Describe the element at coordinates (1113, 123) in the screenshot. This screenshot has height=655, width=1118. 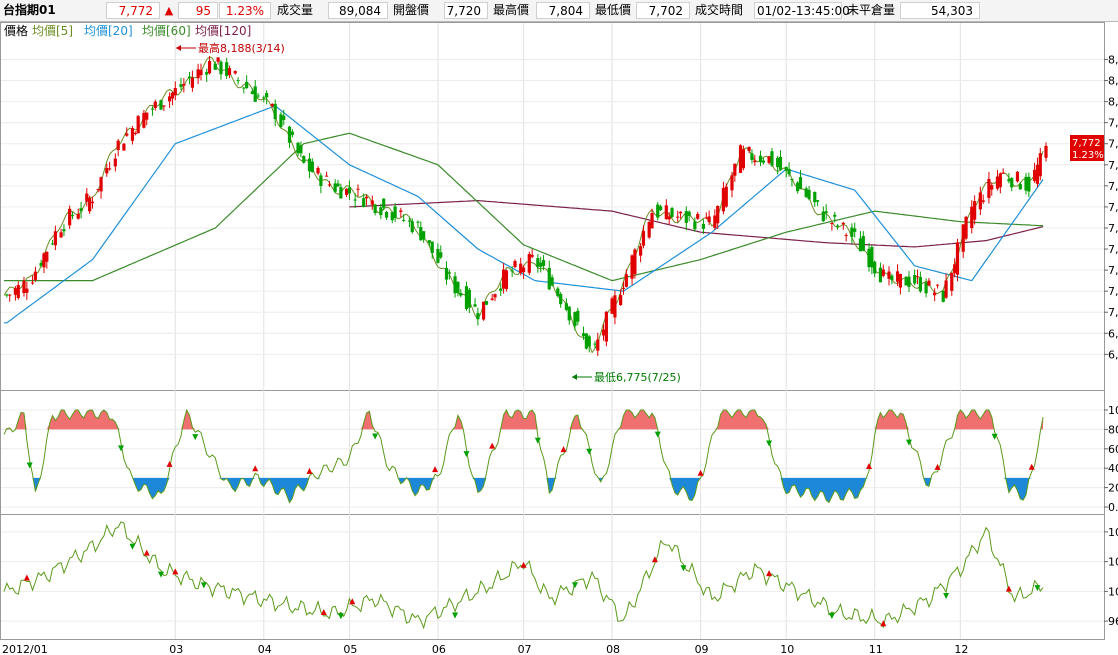
I see `price-y-tick-label: 7,900` at that location.